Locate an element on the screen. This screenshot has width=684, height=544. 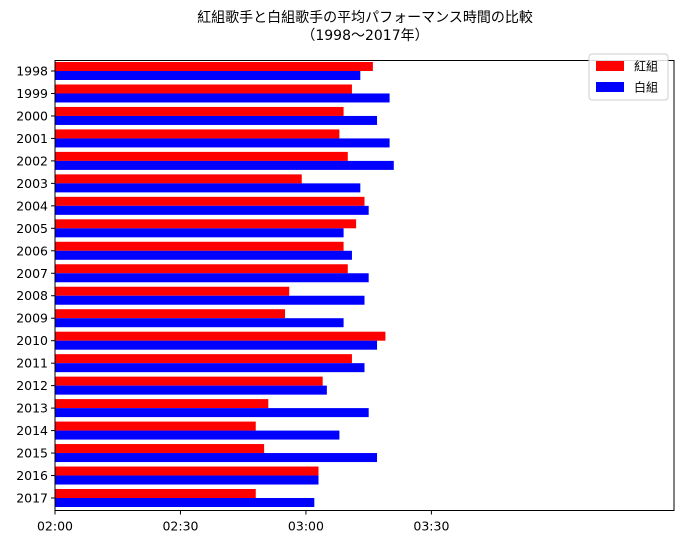
x-tick-label: 02:30 is located at coordinates (180, 526).